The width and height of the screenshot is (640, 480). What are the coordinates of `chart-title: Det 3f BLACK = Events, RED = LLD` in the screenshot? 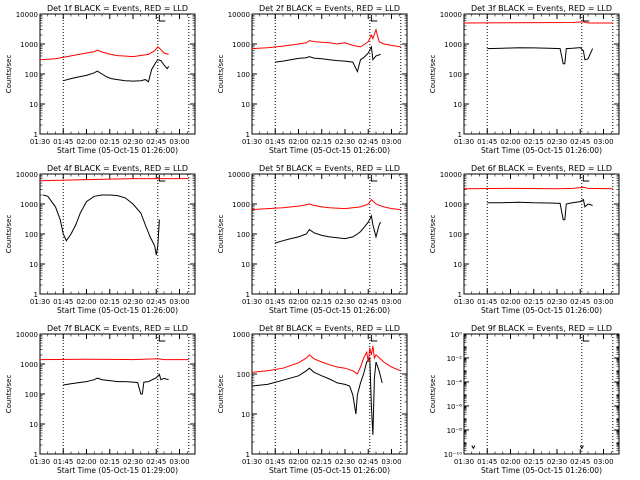 It's located at (541, 8).